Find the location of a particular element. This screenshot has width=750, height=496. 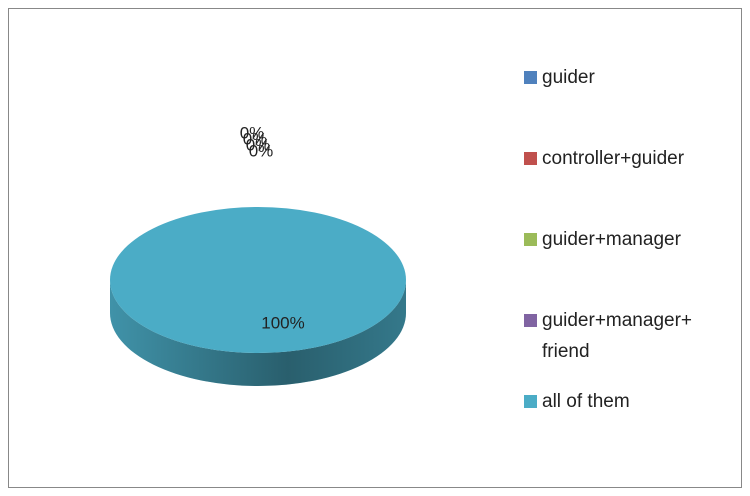

legend-label: all of them is located at coordinates (586, 401).